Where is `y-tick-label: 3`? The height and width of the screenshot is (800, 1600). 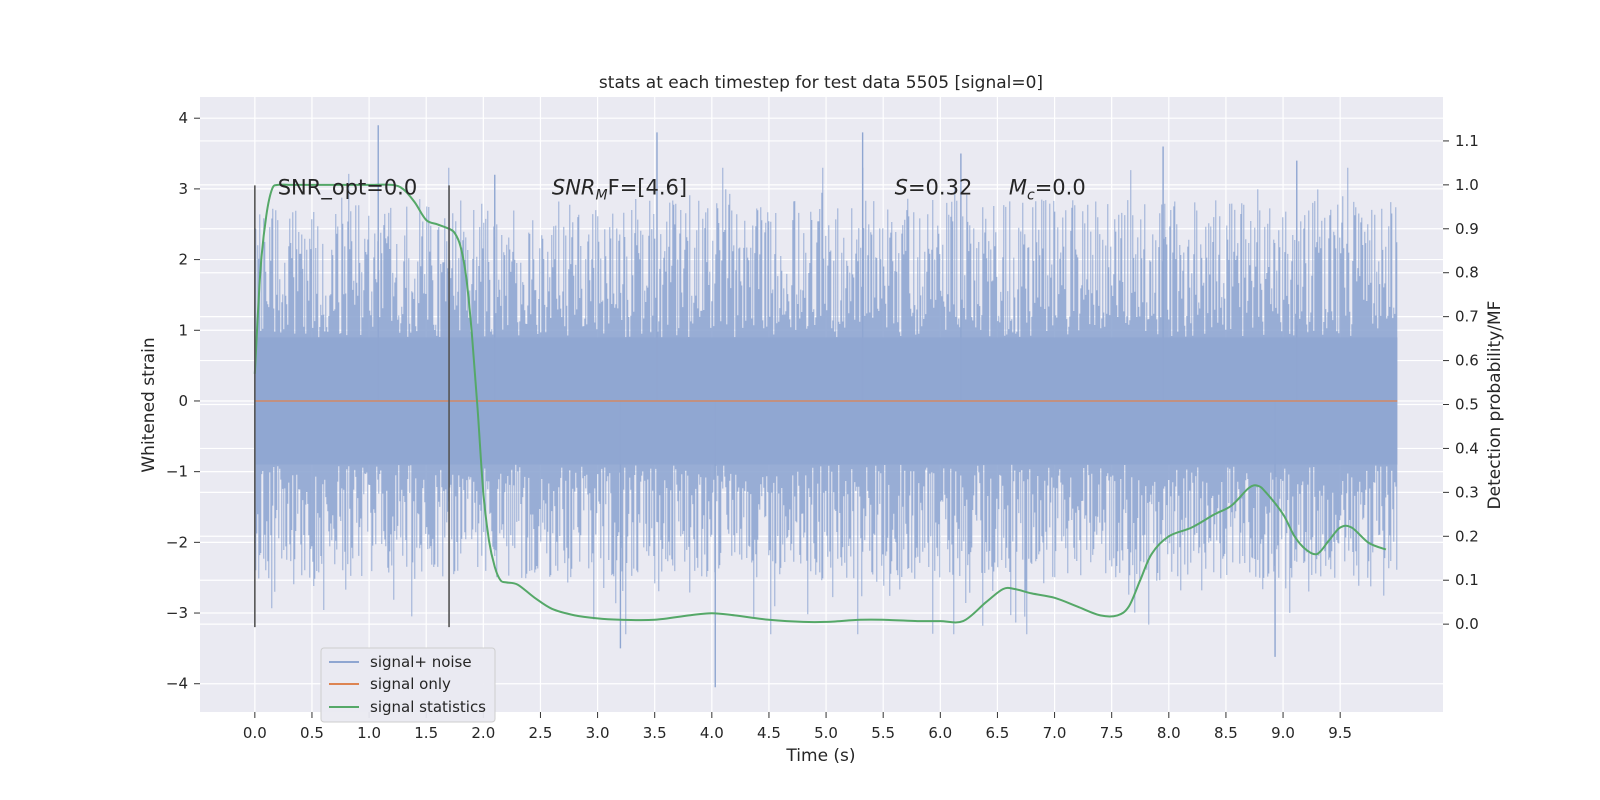 y-tick-label: 3 is located at coordinates (183, 189).